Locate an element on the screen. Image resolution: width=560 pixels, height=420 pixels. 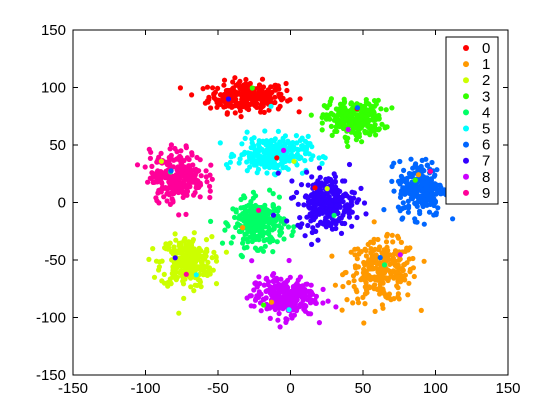
legend-label: 5 is located at coordinates (486, 129).